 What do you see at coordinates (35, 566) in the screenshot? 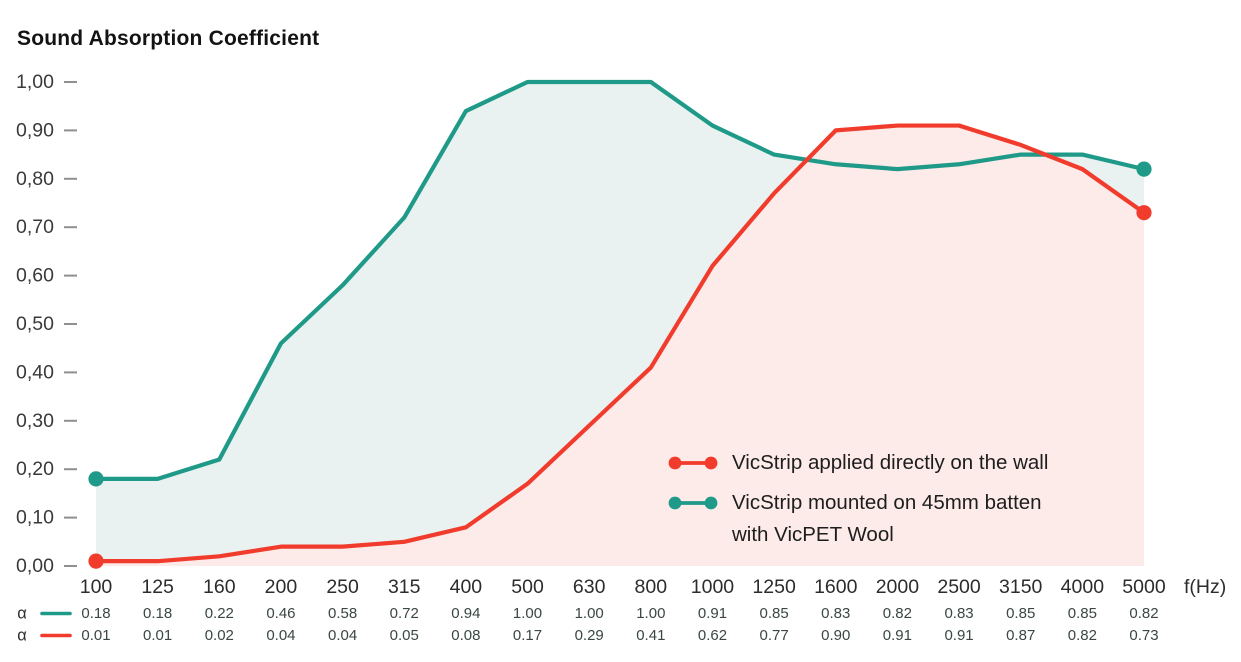
I see `svg-text: 0,00` at bounding box center [35, 566].